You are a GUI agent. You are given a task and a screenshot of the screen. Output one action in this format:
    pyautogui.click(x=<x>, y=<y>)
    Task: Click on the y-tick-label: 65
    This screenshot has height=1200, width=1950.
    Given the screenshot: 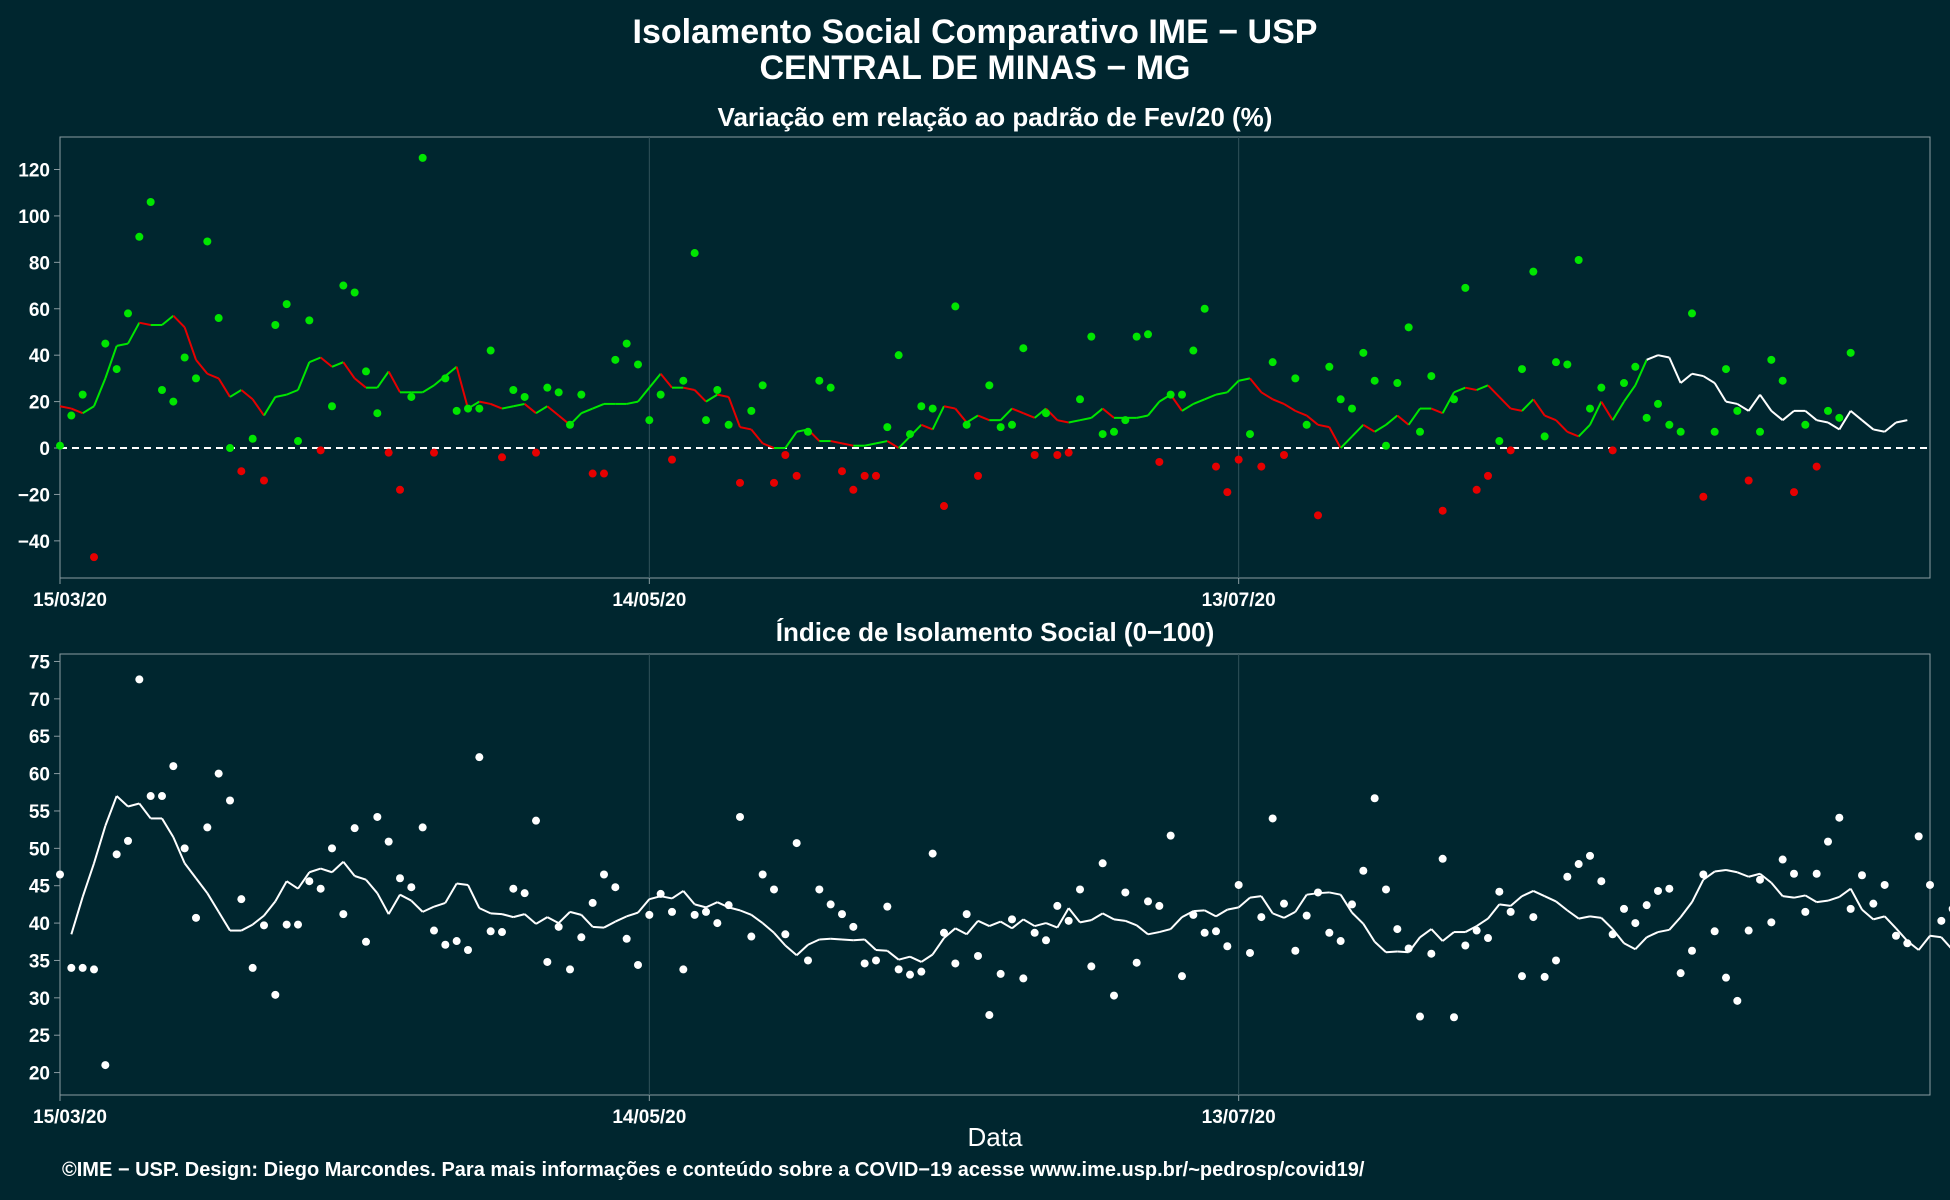 What is the action you would take?
    pyautogui.click(x=40, y=737)
    